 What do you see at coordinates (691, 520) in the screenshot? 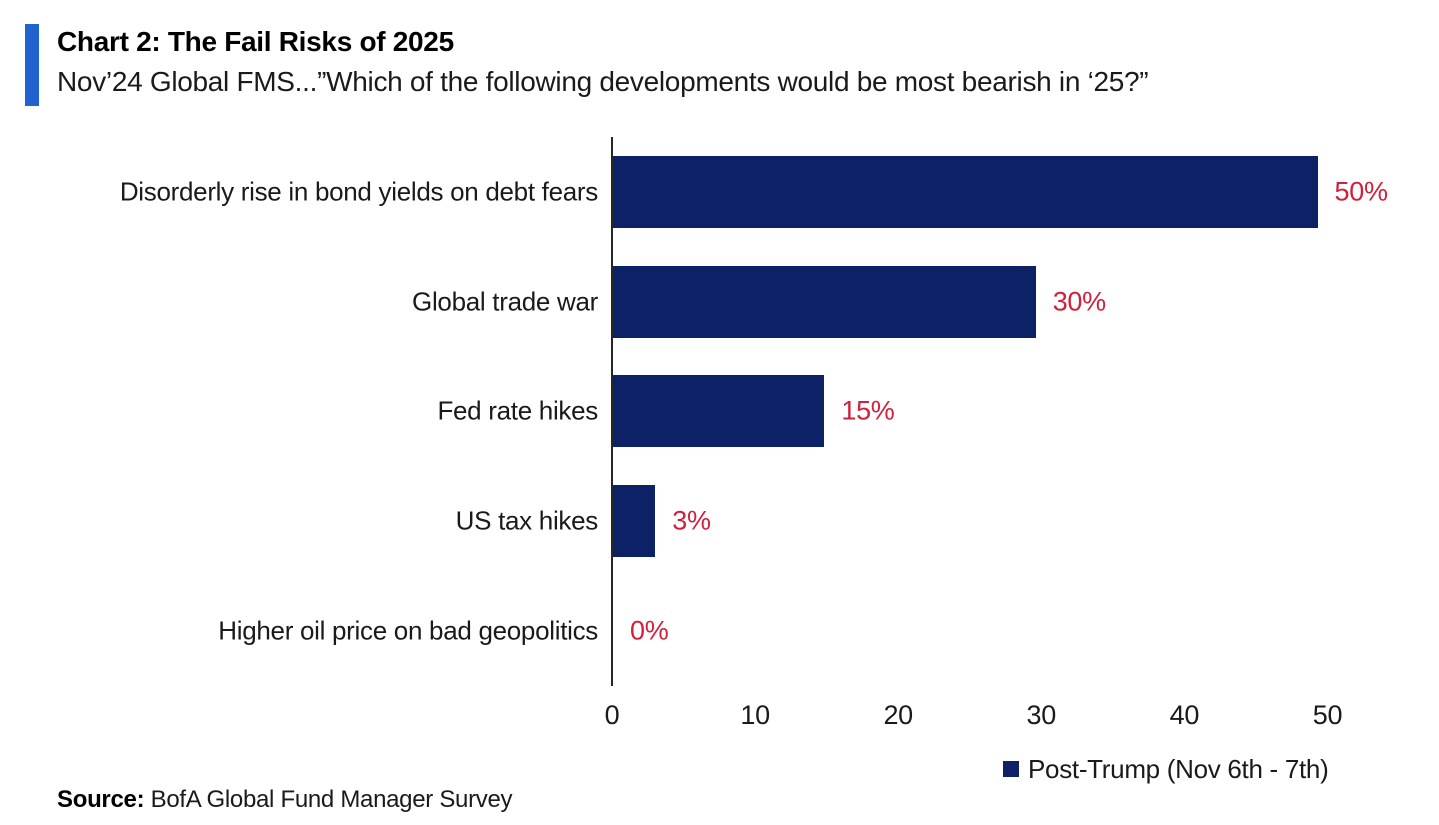
I see `value-label: 3%` at bounding box center [691, 520].